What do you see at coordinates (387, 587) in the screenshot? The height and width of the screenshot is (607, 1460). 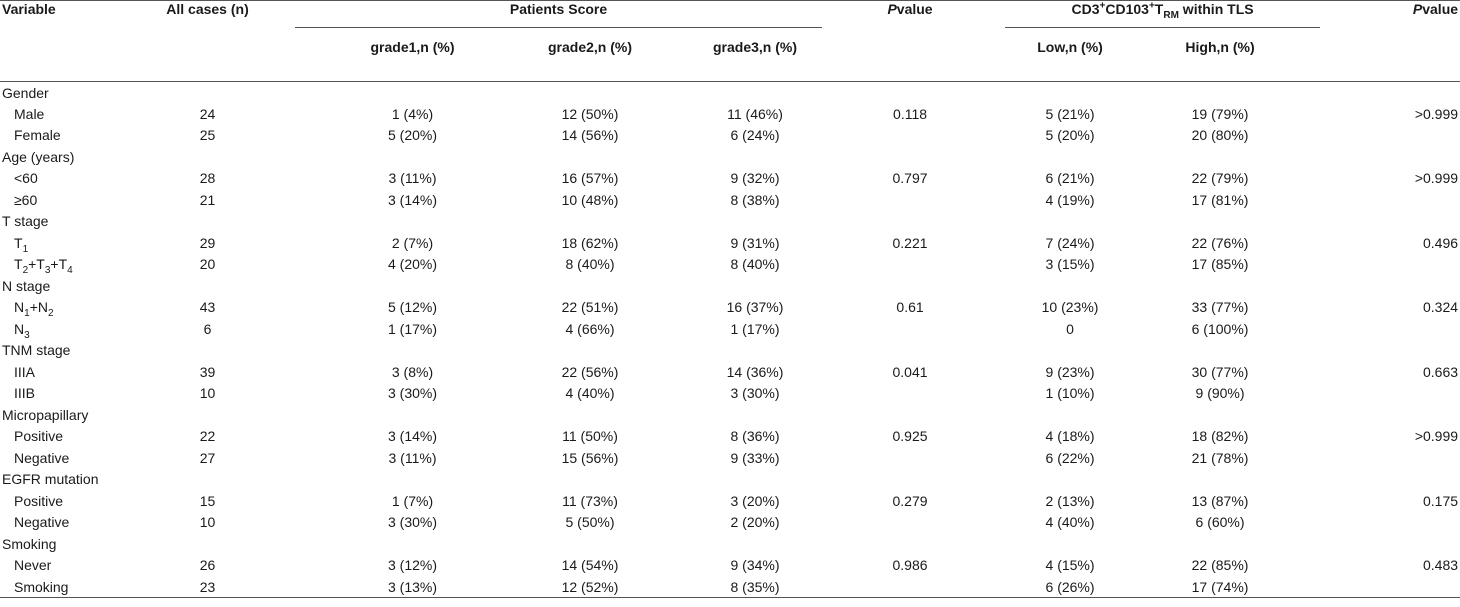 I see `cell-g1: 3 (13%)` at bounding box center [387, 587].